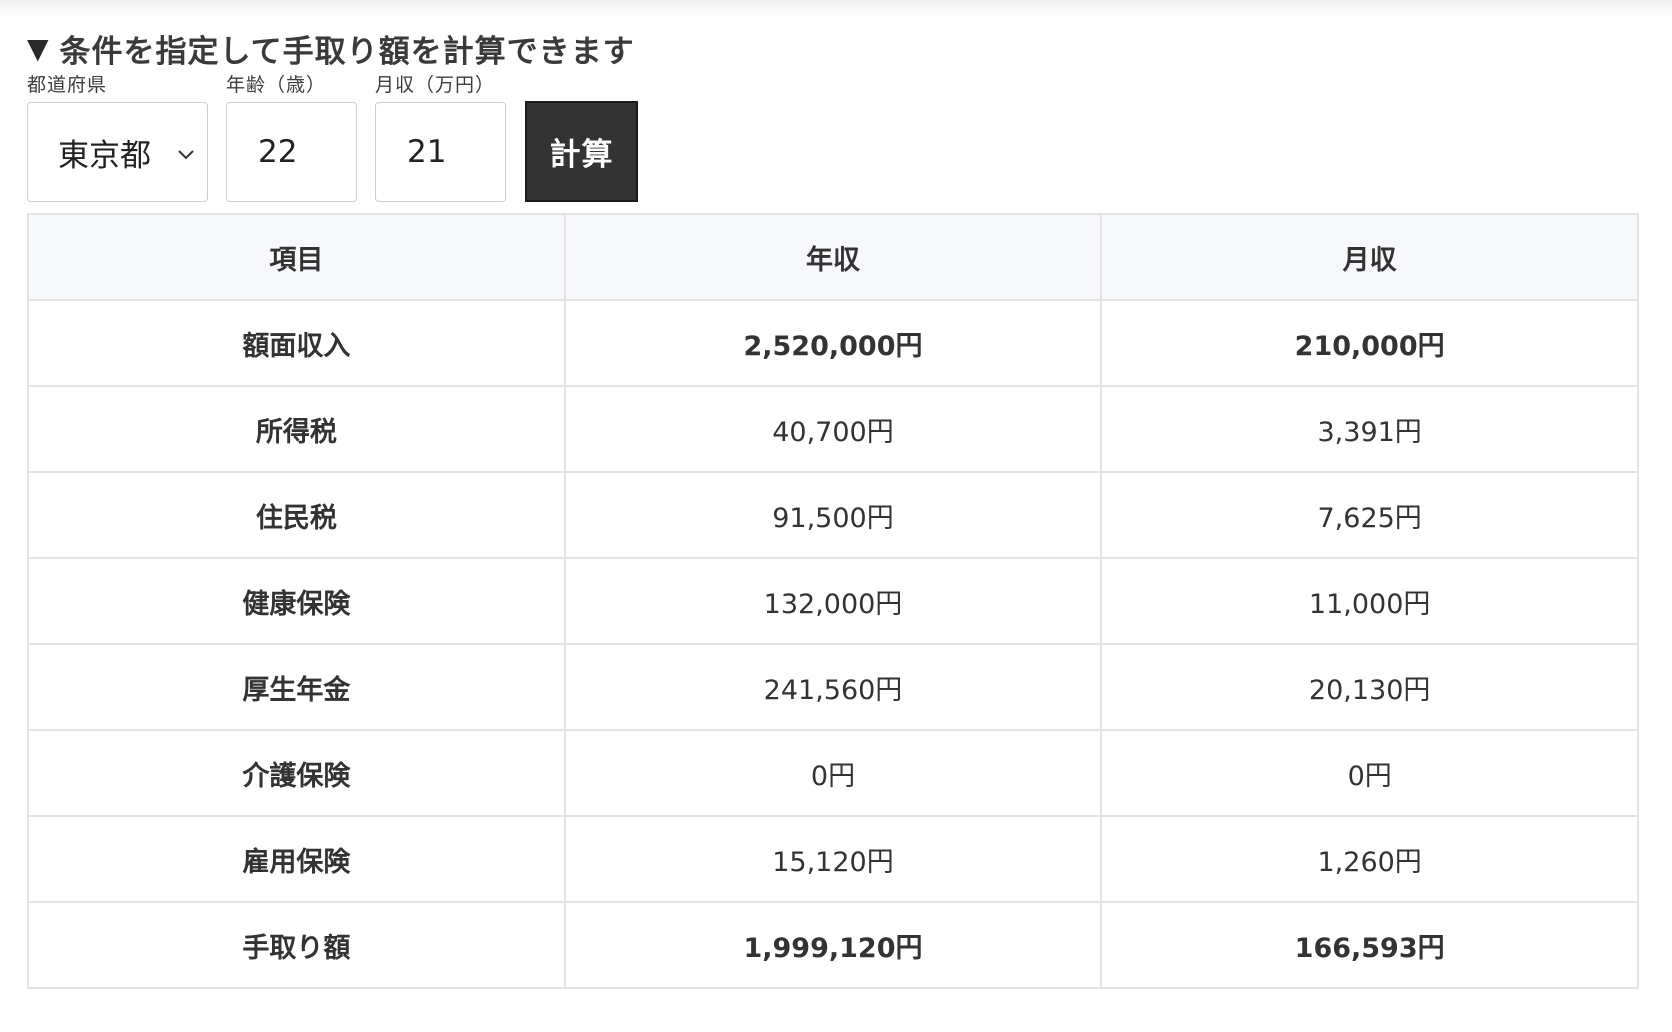 The width and height of the screenshot is (1672, 1032). I want to click on row-monthly: 20,130円, so click(1369, 687).